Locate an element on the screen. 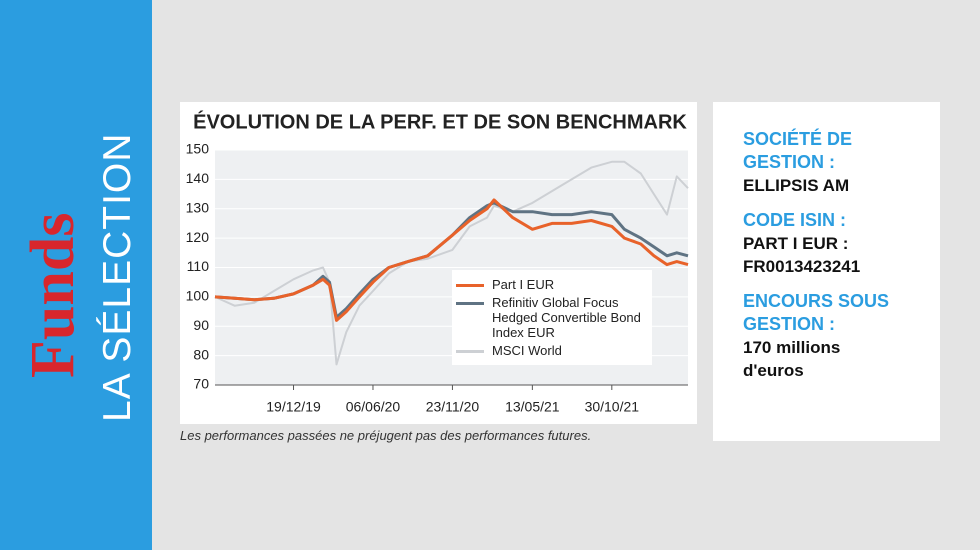  x-tick-label: 19/12/19 is located at coordinates (293, 407).